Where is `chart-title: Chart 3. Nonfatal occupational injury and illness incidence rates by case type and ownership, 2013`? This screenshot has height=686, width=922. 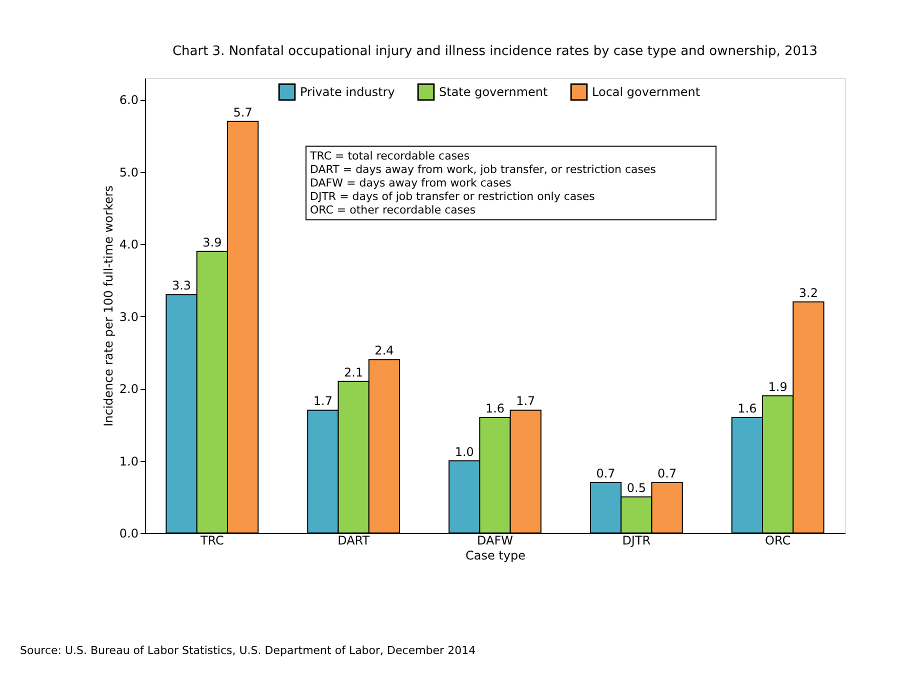
chart-title: Chart 3. Nonfatal occupational injury and illness incidence rates by case type and ownership, 2013 is located at coordinates (495, 51).